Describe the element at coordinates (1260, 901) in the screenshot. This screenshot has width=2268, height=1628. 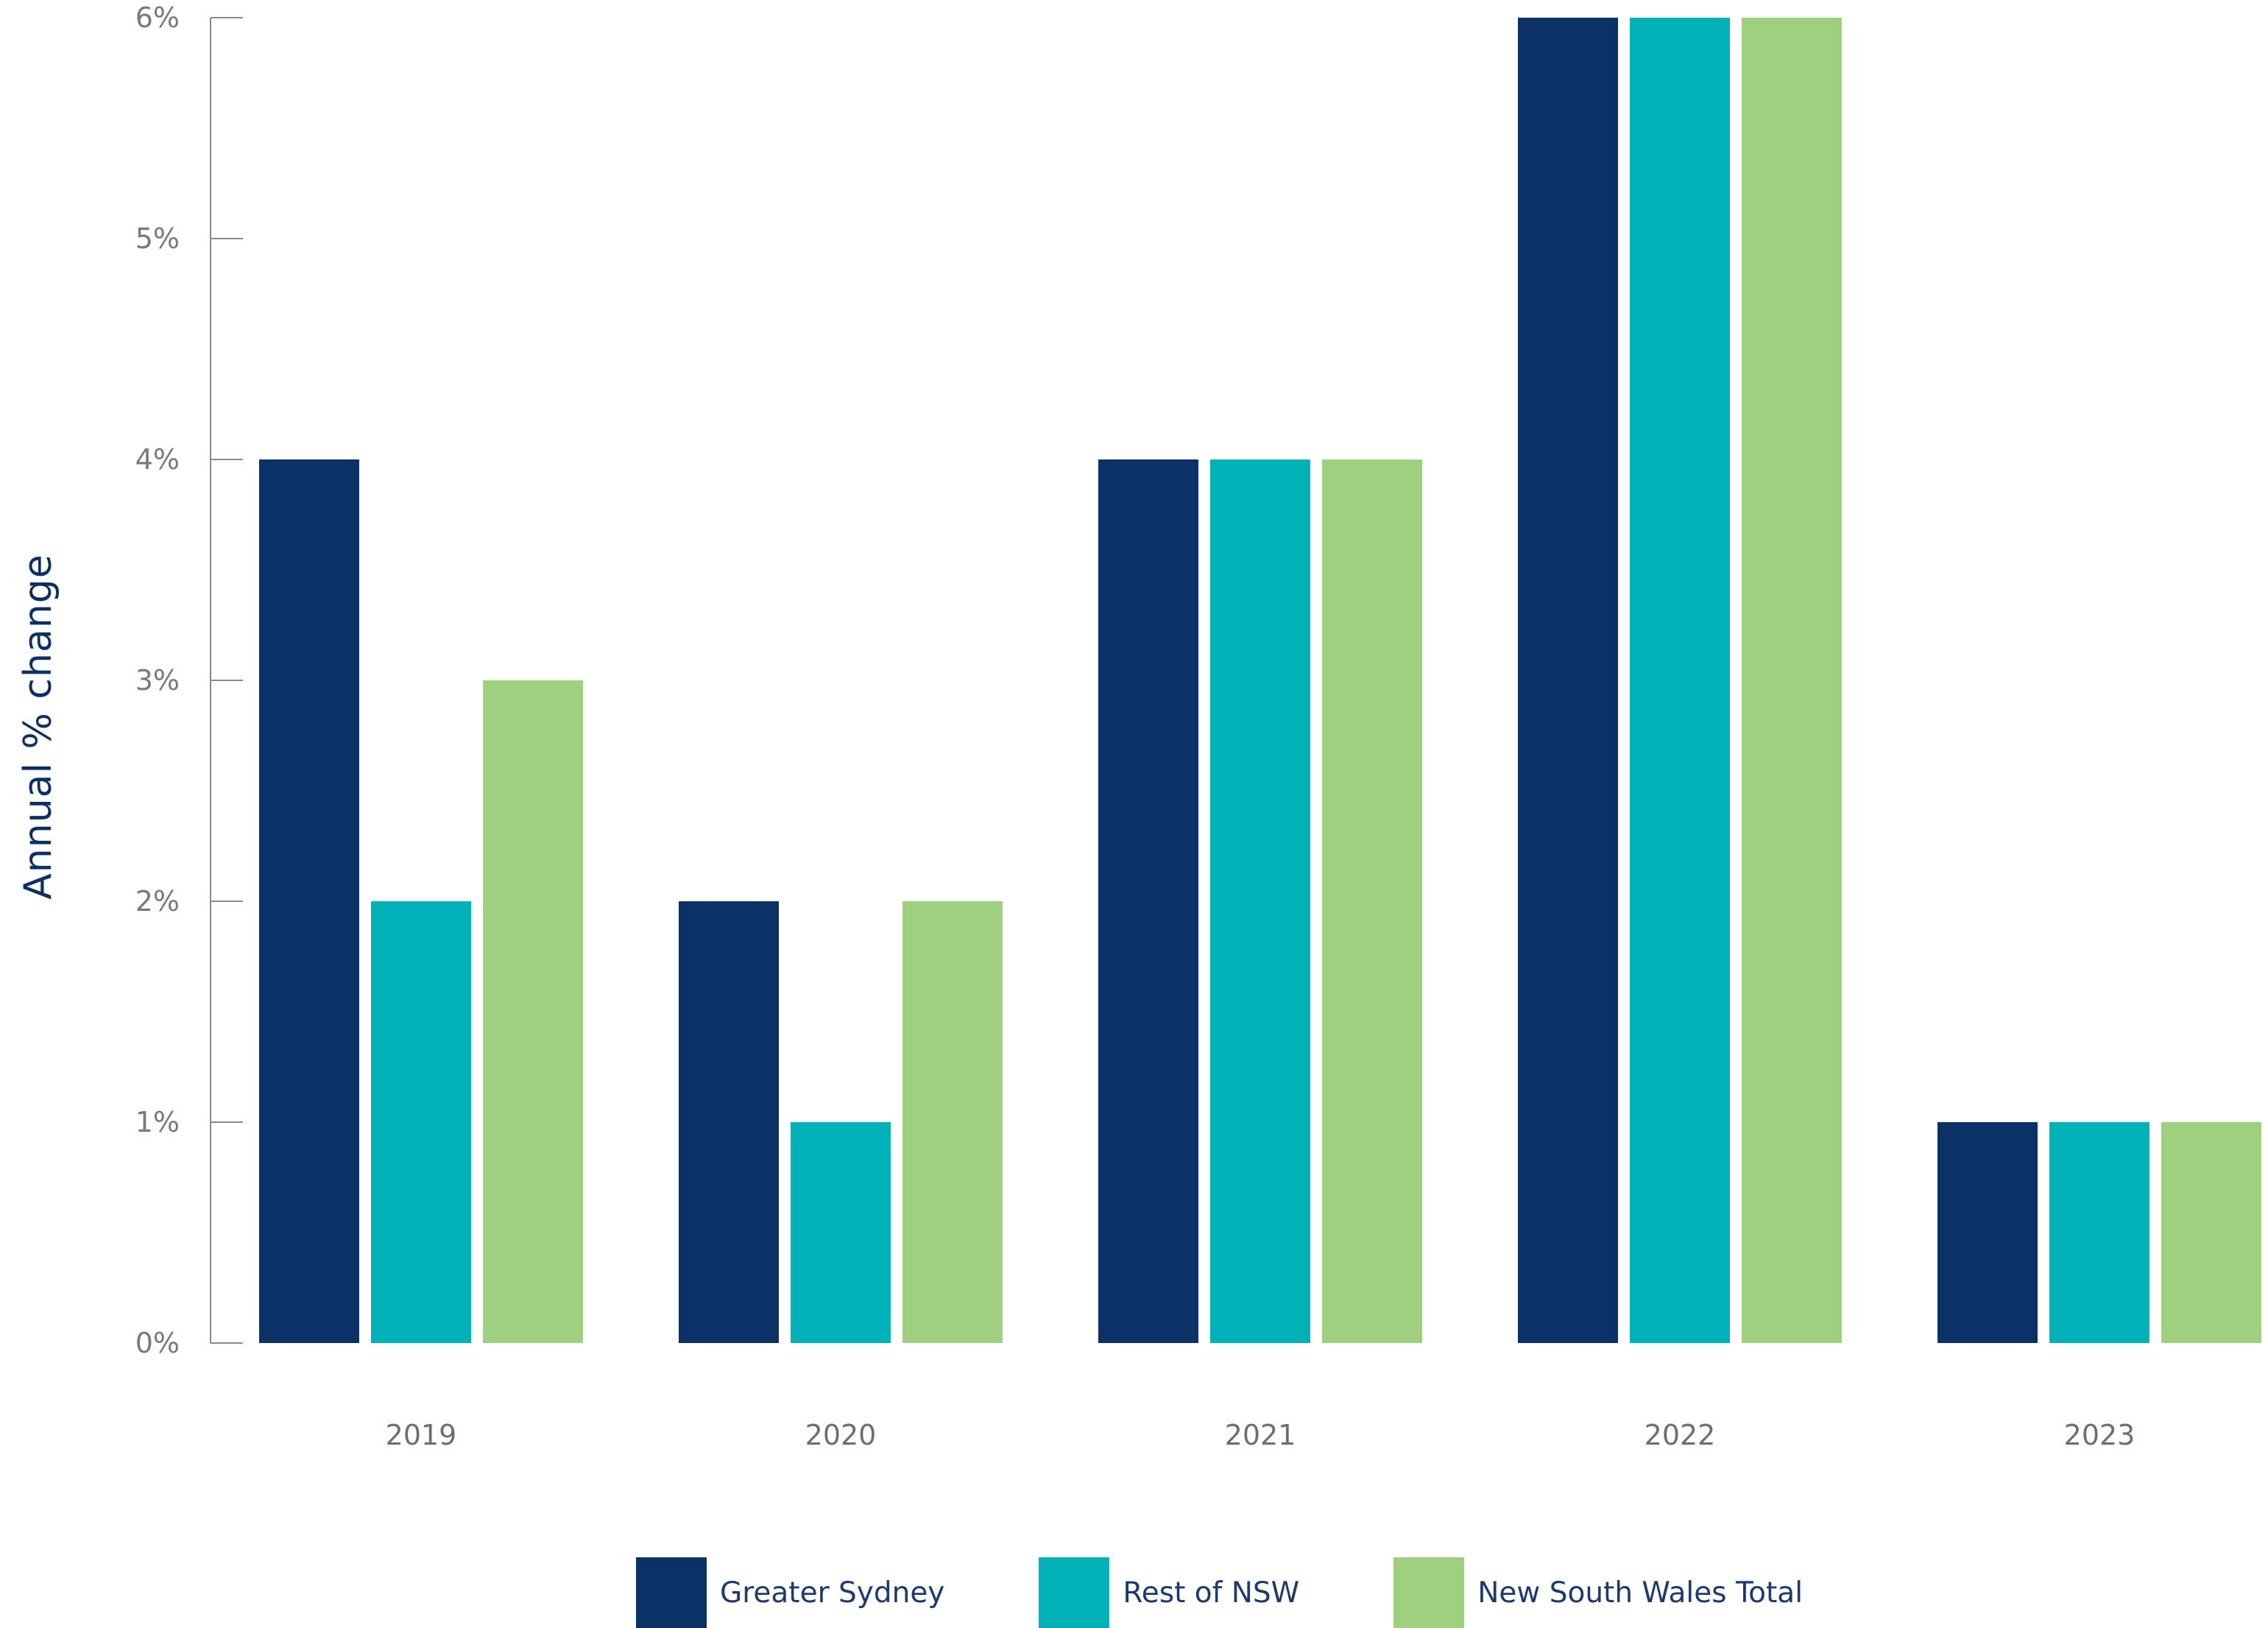
I see `bar-rest-of-nsw-2021` at that location.